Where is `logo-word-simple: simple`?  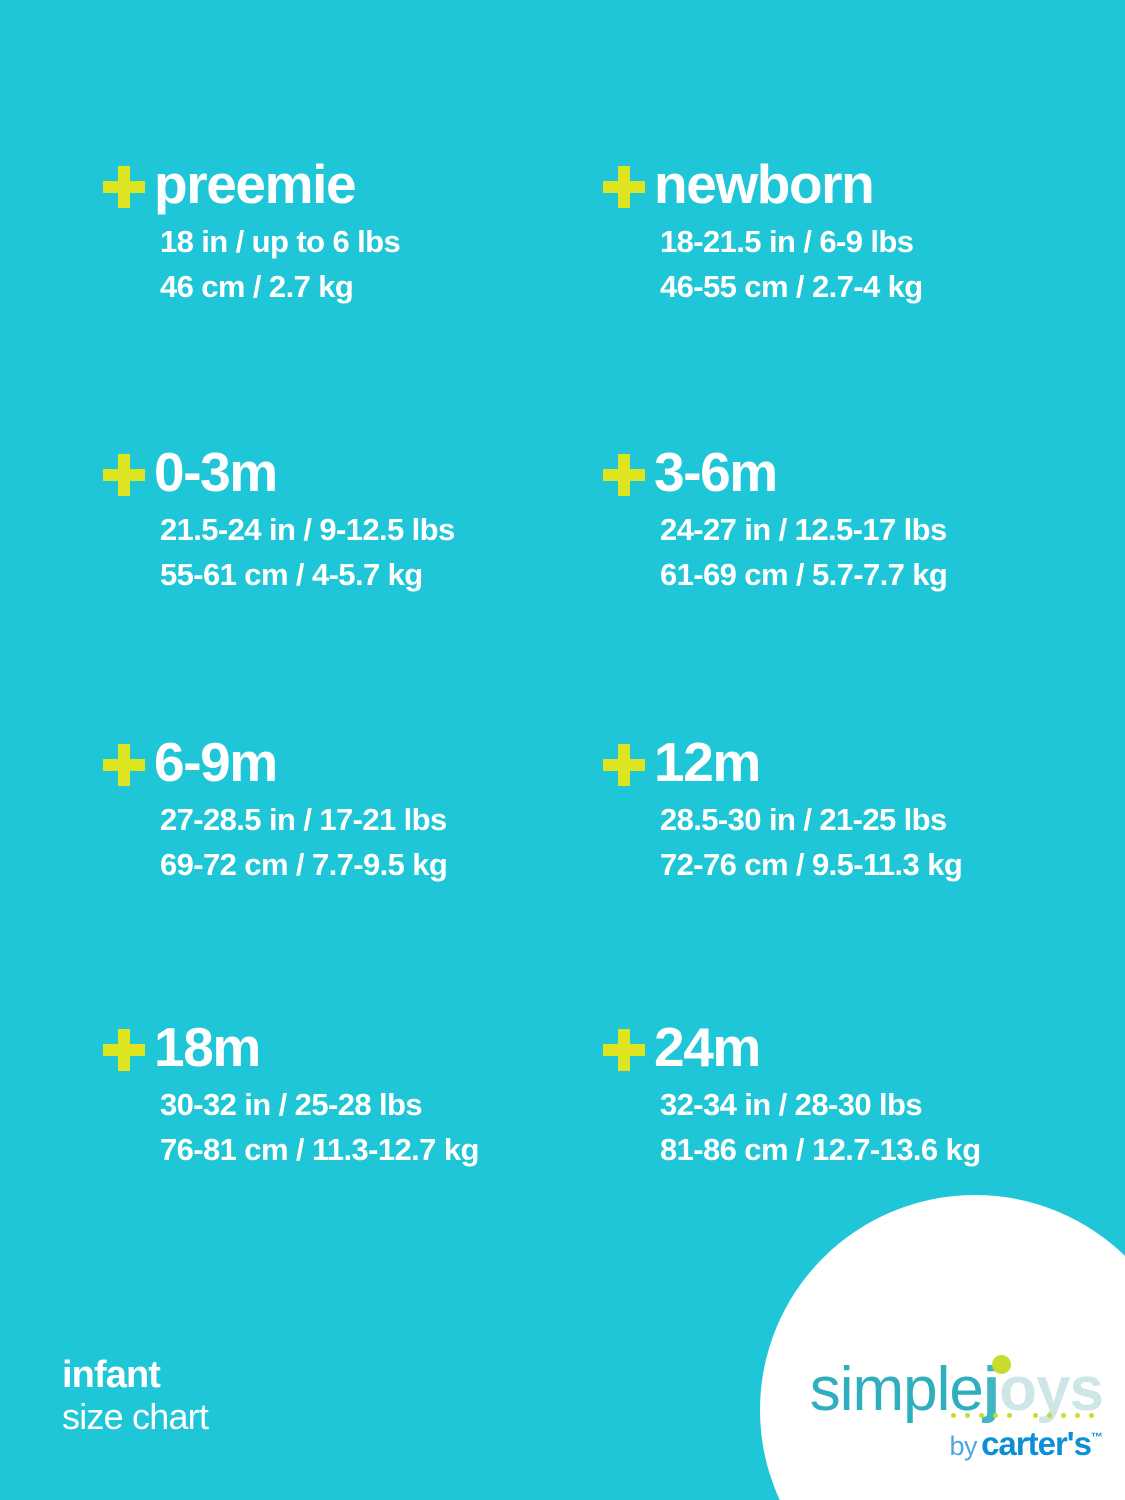 logo-word-simple: simple is located at coordinates (896, 1389).